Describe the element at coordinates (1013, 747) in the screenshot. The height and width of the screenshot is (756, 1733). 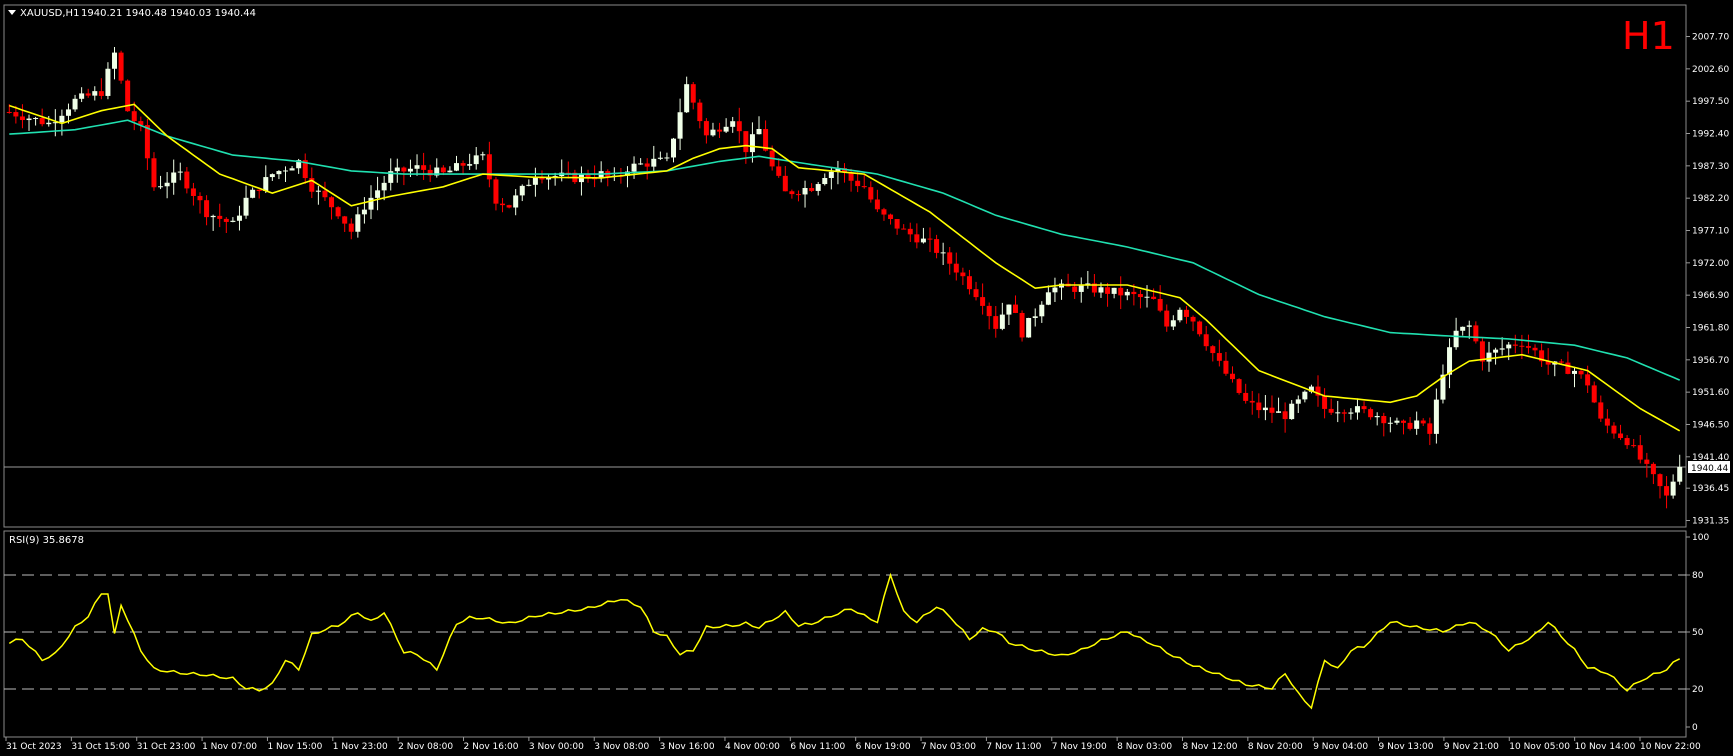
I see `time-tick-label: 7 Nov 11:00` at that location.